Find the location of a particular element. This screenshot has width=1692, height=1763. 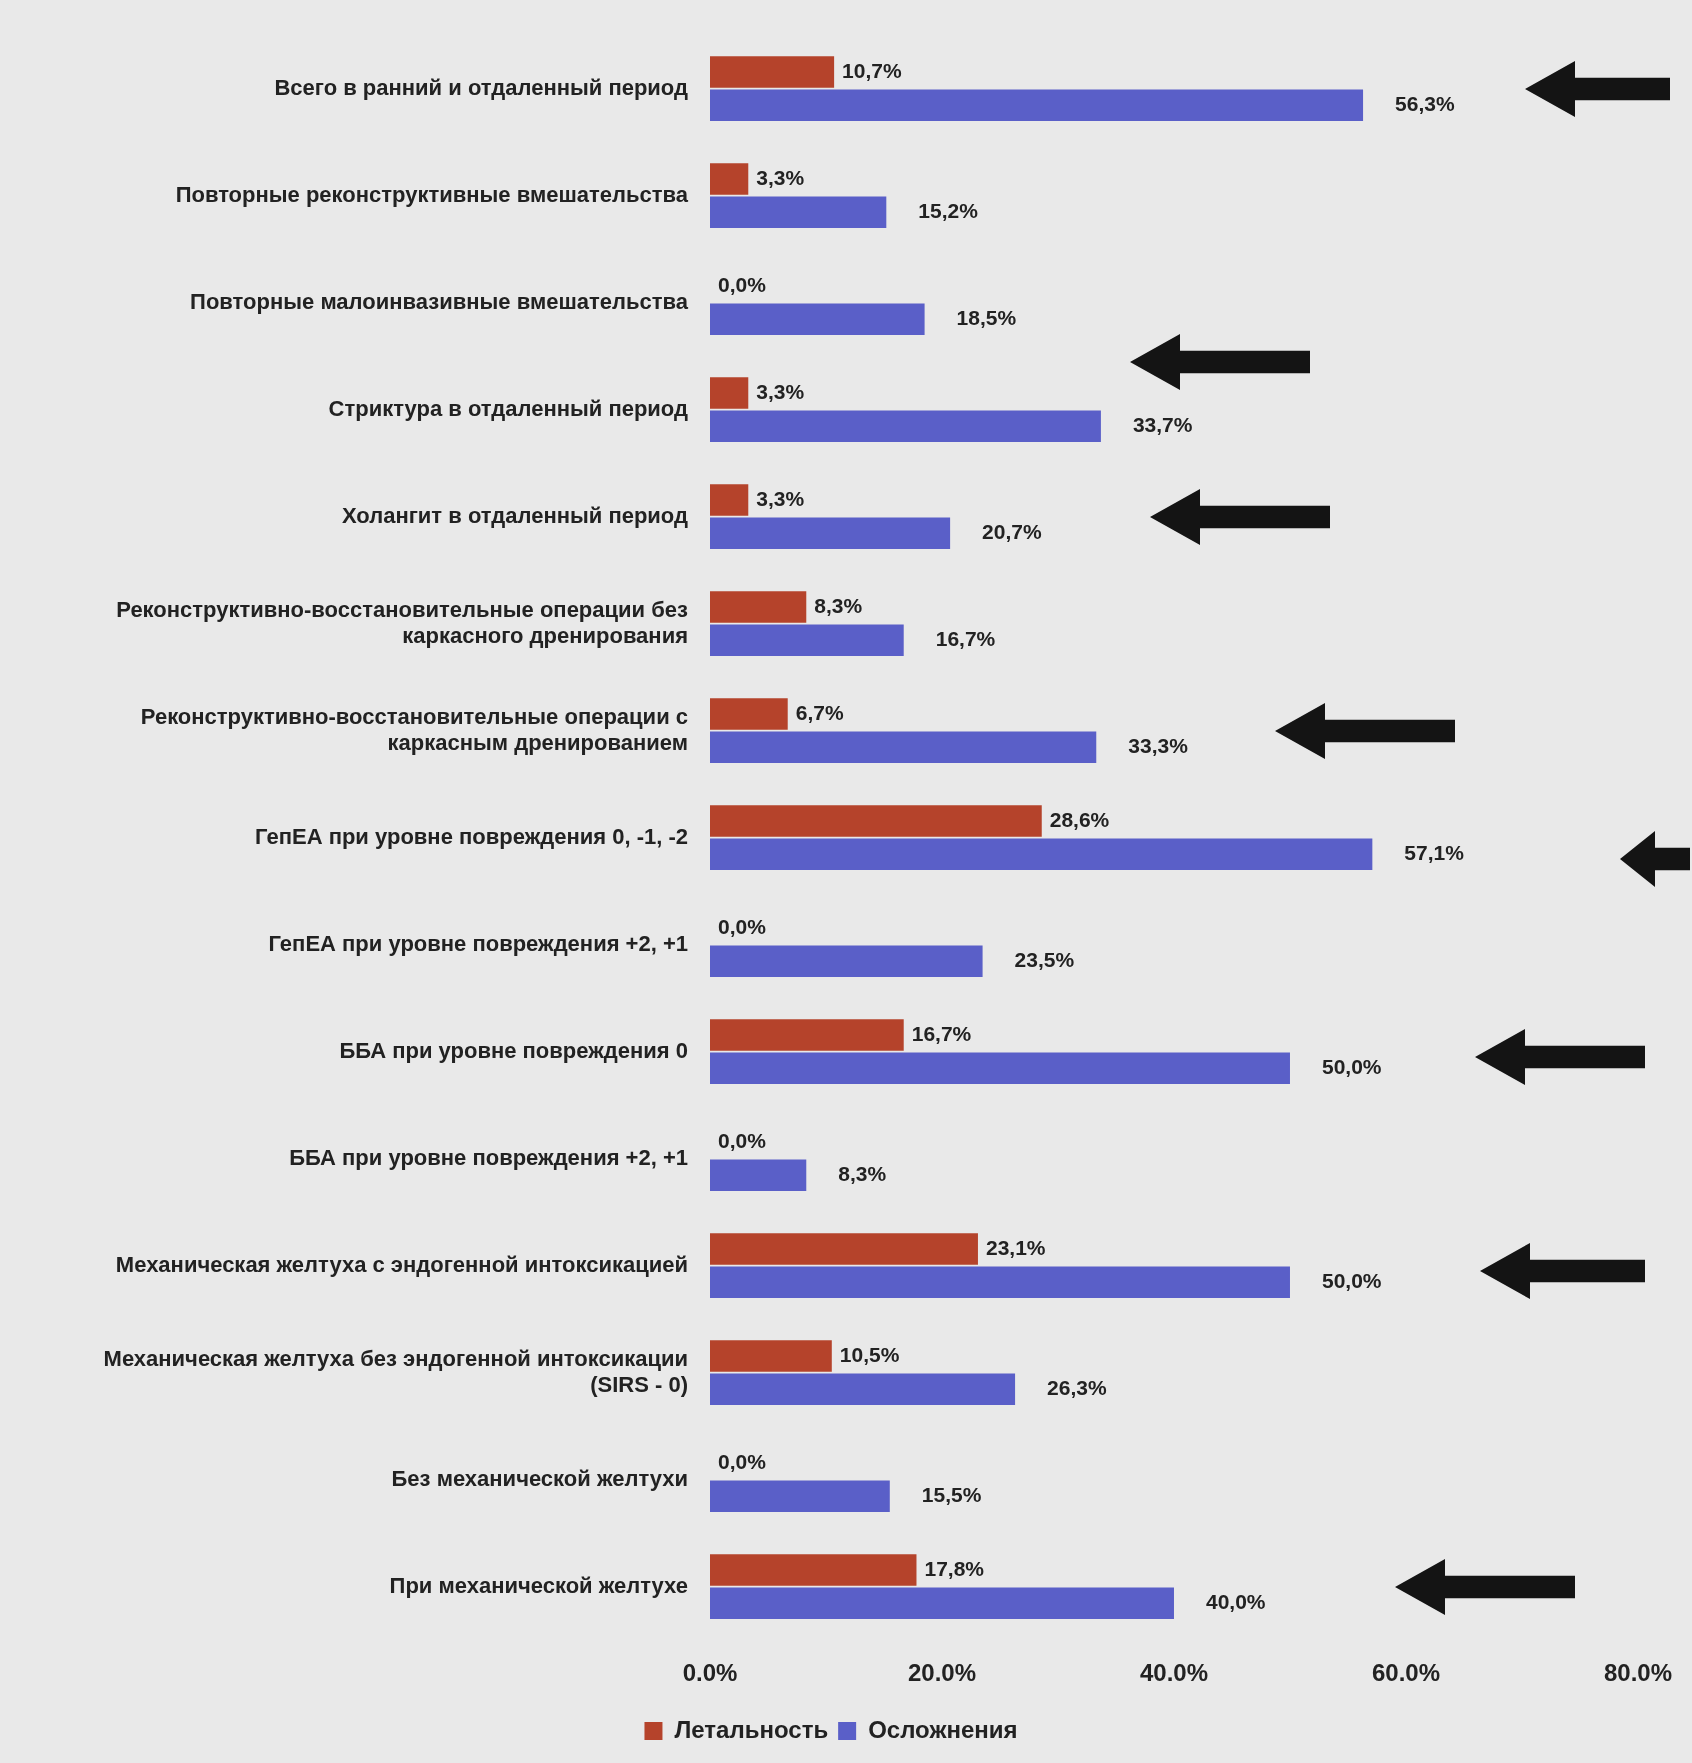

y-tick-label: Реконструктивно-восстановительные операции без каркасного дренирования is located at coordinates (402, 622).